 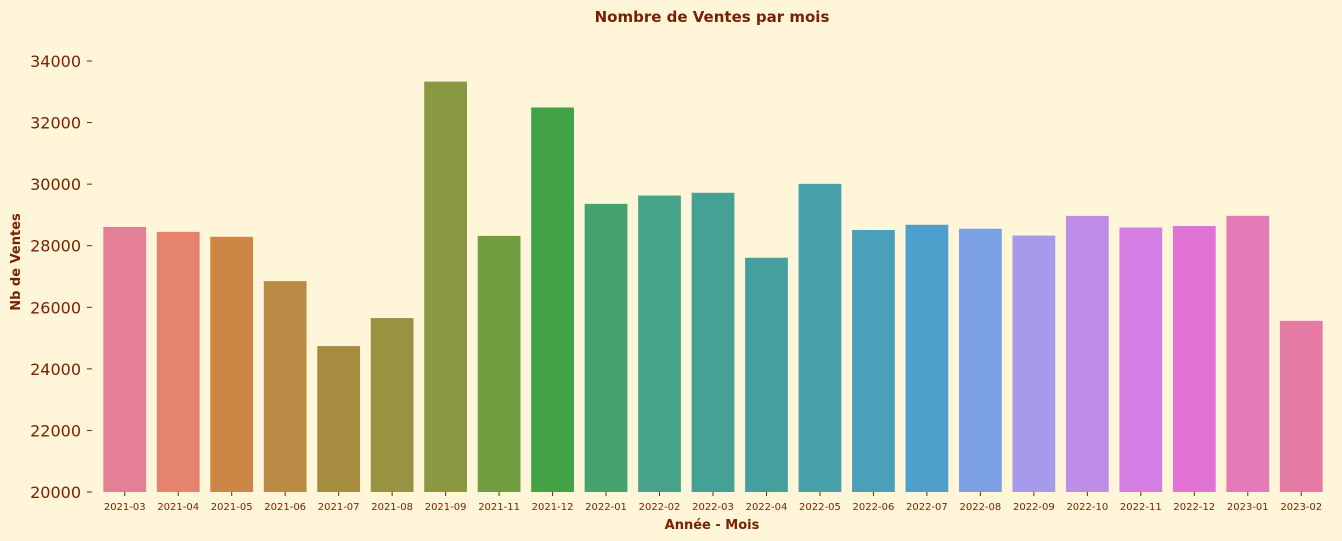 What do you see at coordinates (1087, 507) in the screenshot?
I see `x-tick-label: 2022-10` at bounding box center [1087, 507].